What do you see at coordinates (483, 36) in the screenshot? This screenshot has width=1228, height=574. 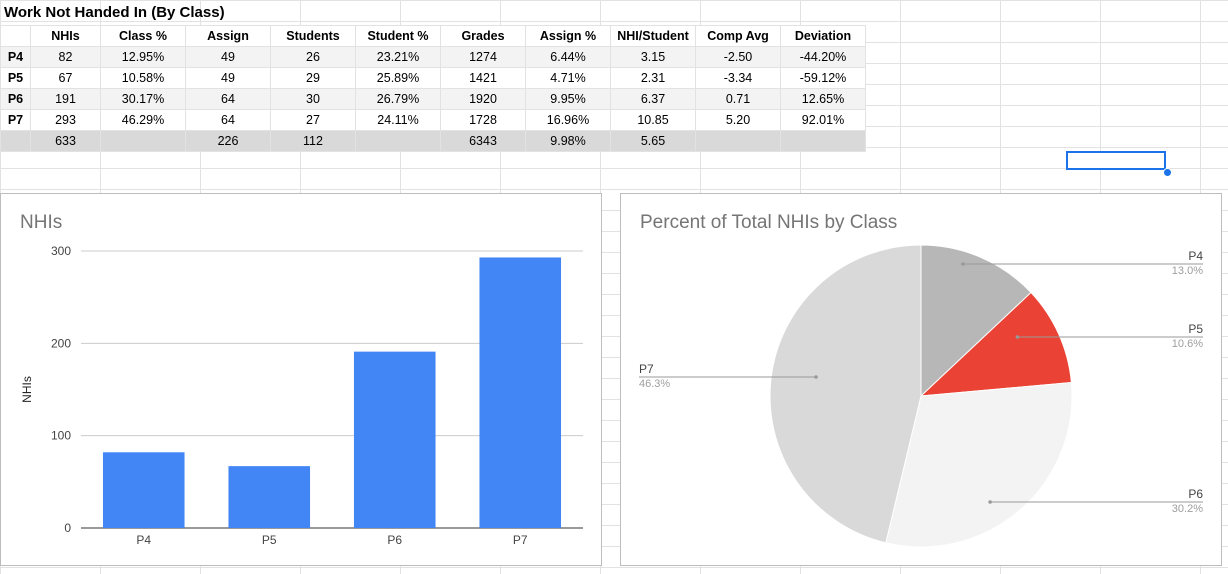 I see `header-cell: Grades` at bounding box center [483, 36].